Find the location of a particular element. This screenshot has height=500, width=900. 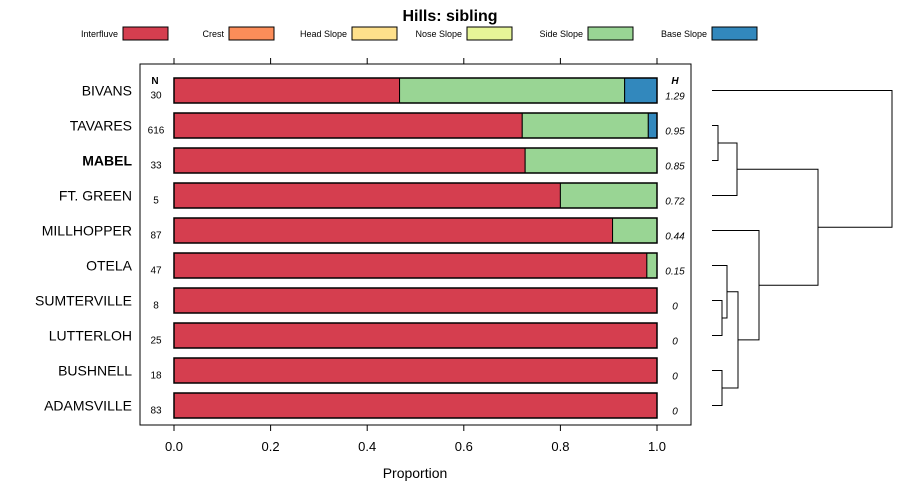

n-value-lutterloh: 25 is located at coordinates (156, 341).